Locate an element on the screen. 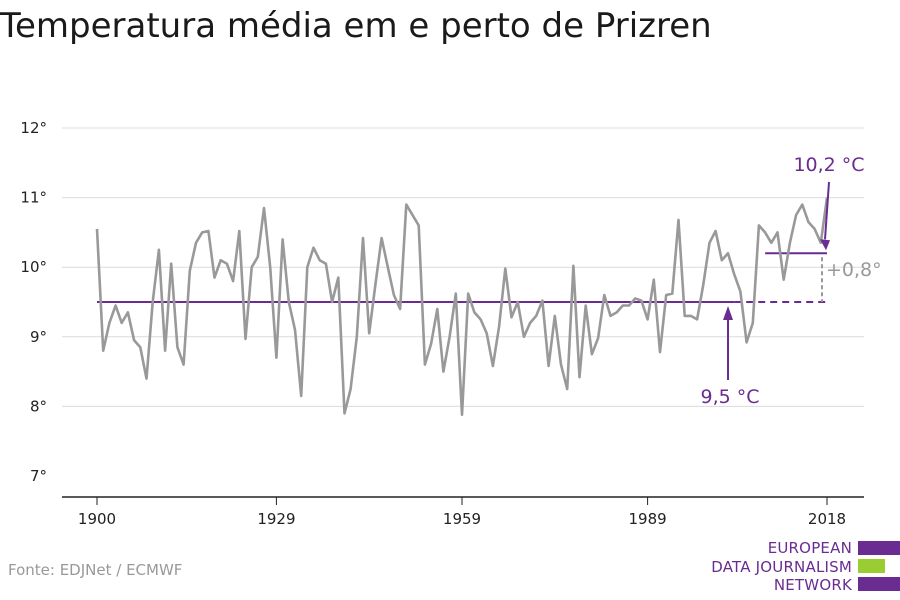 This screenshot has width=900, height=600. x-tick-label-1900: 1900 is located at coordinates (97, 519).